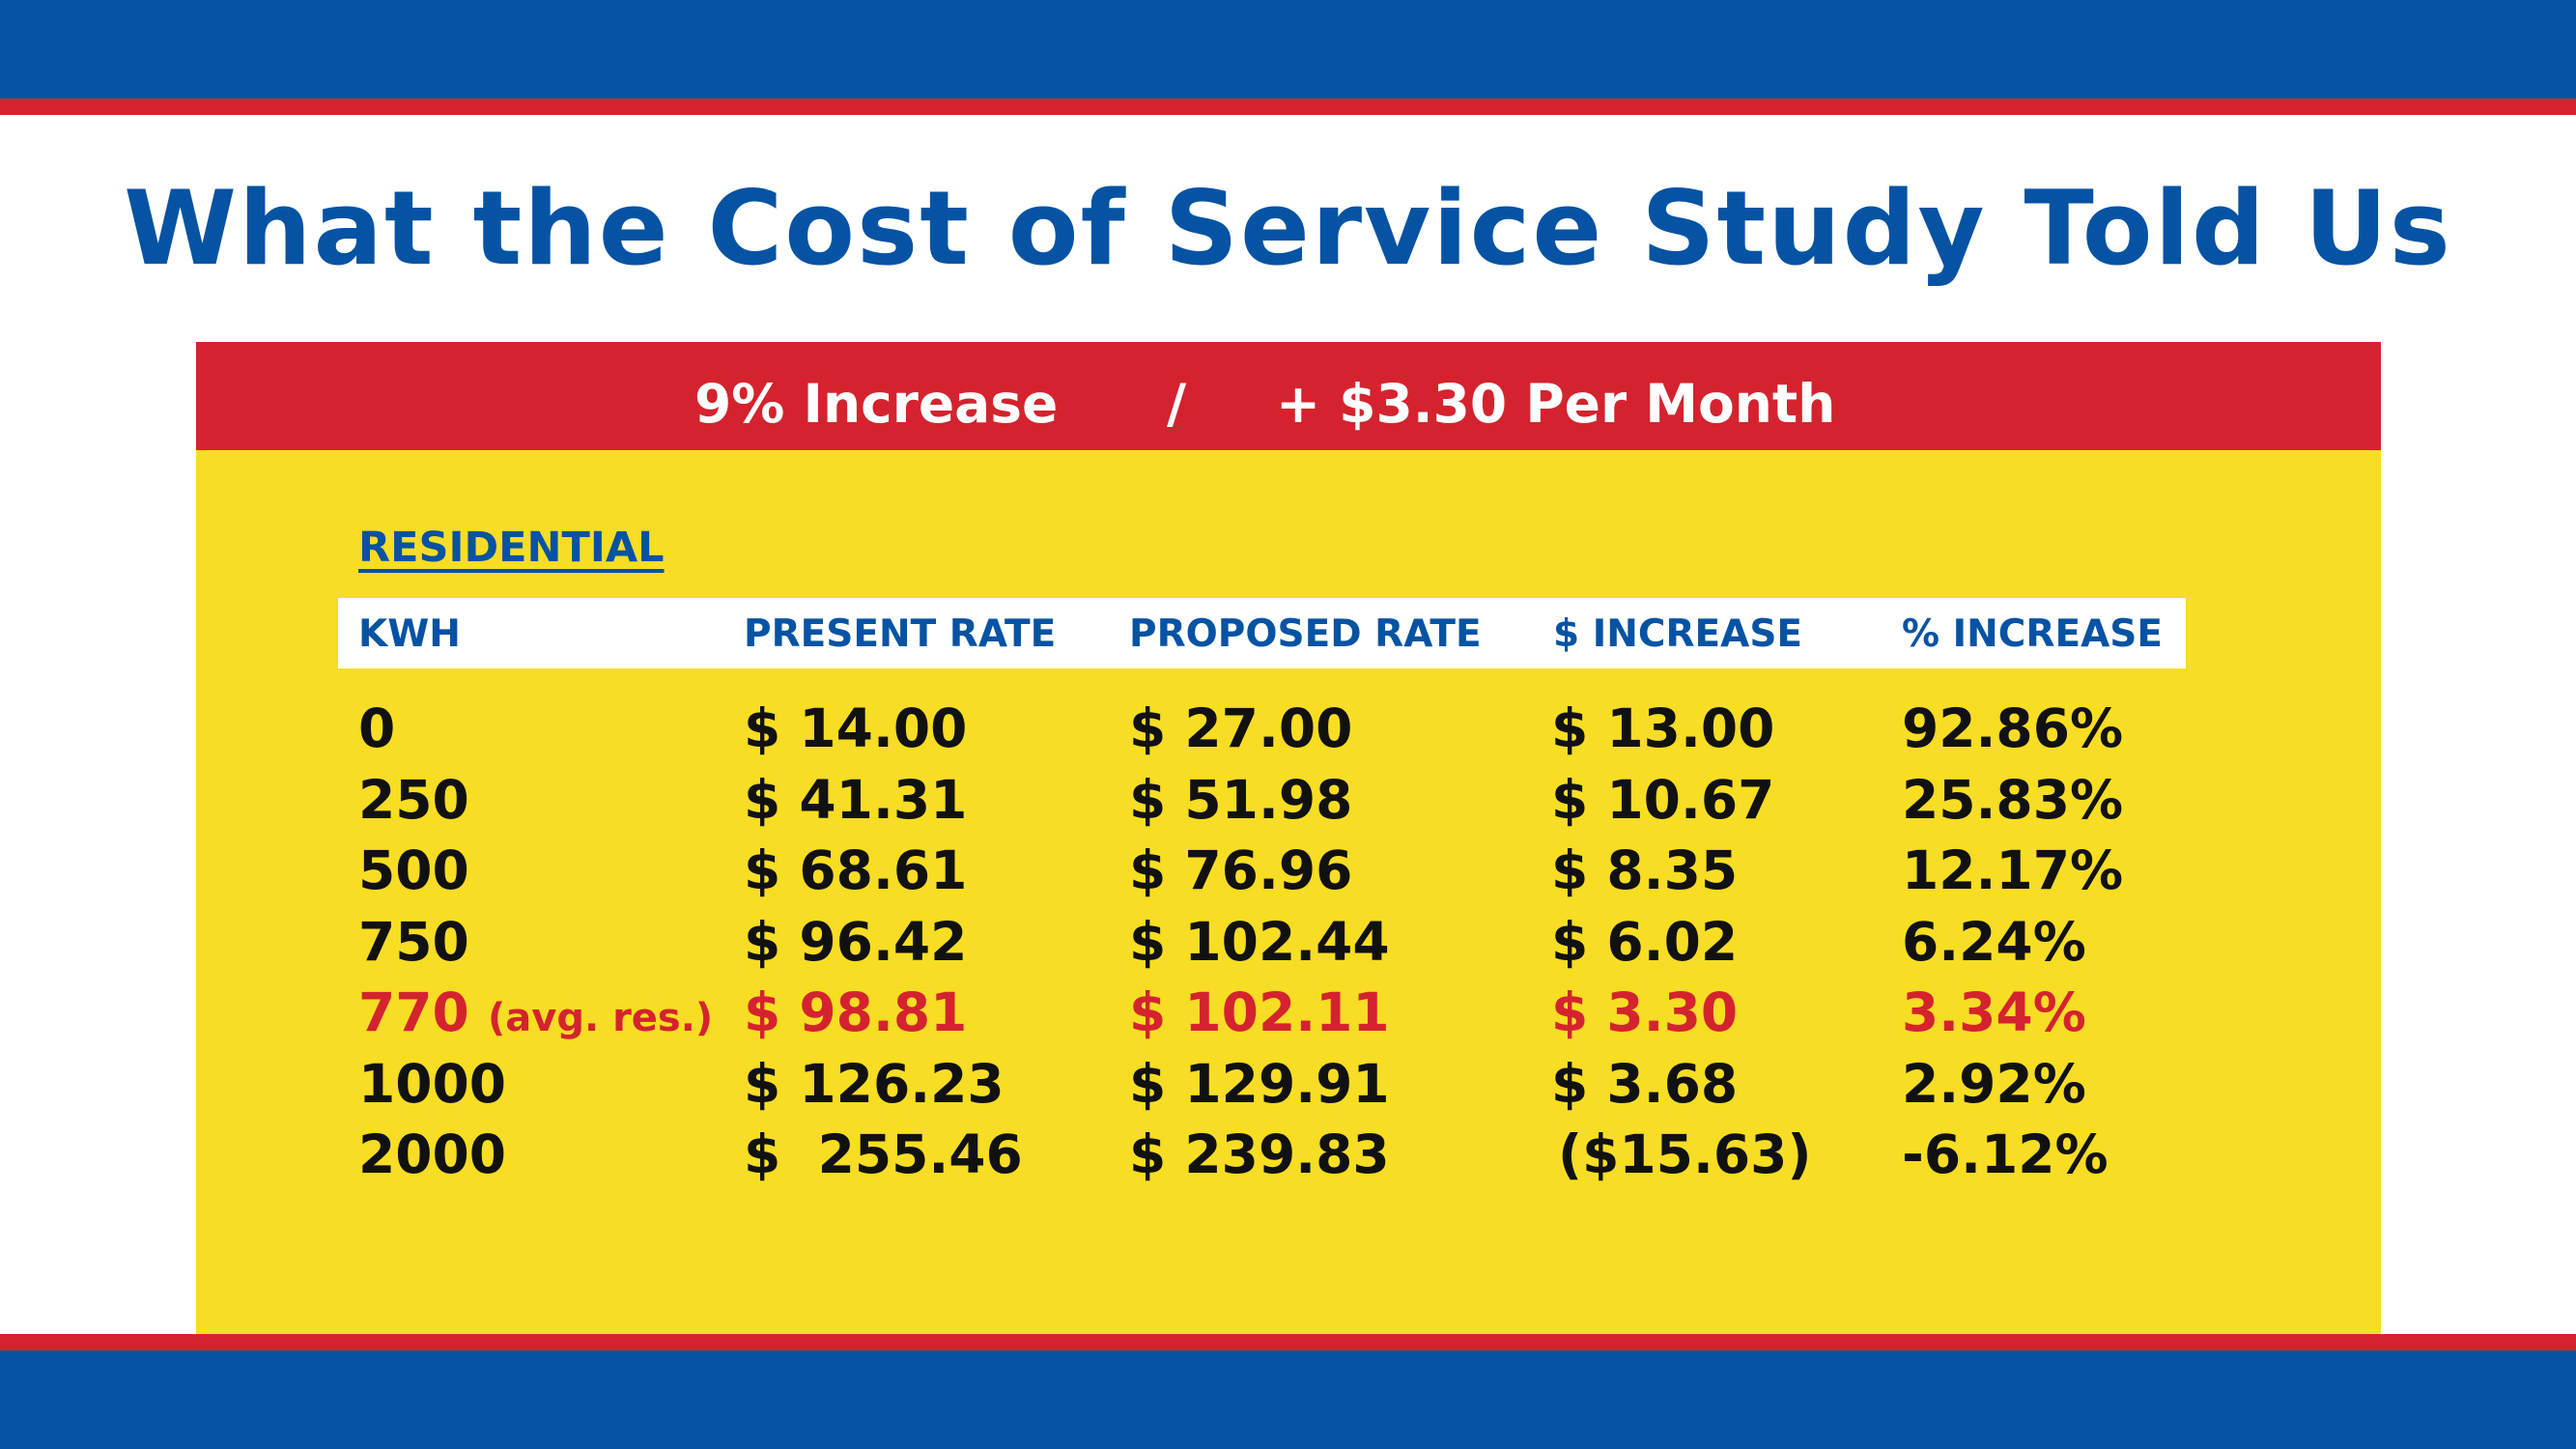 This screenshot has height=1449, width=2576. What do you see at coordinates (876, 404) in the screenshot?
I see `banner-percent-increase: 9% Increase` at bounding box center [876, 404].